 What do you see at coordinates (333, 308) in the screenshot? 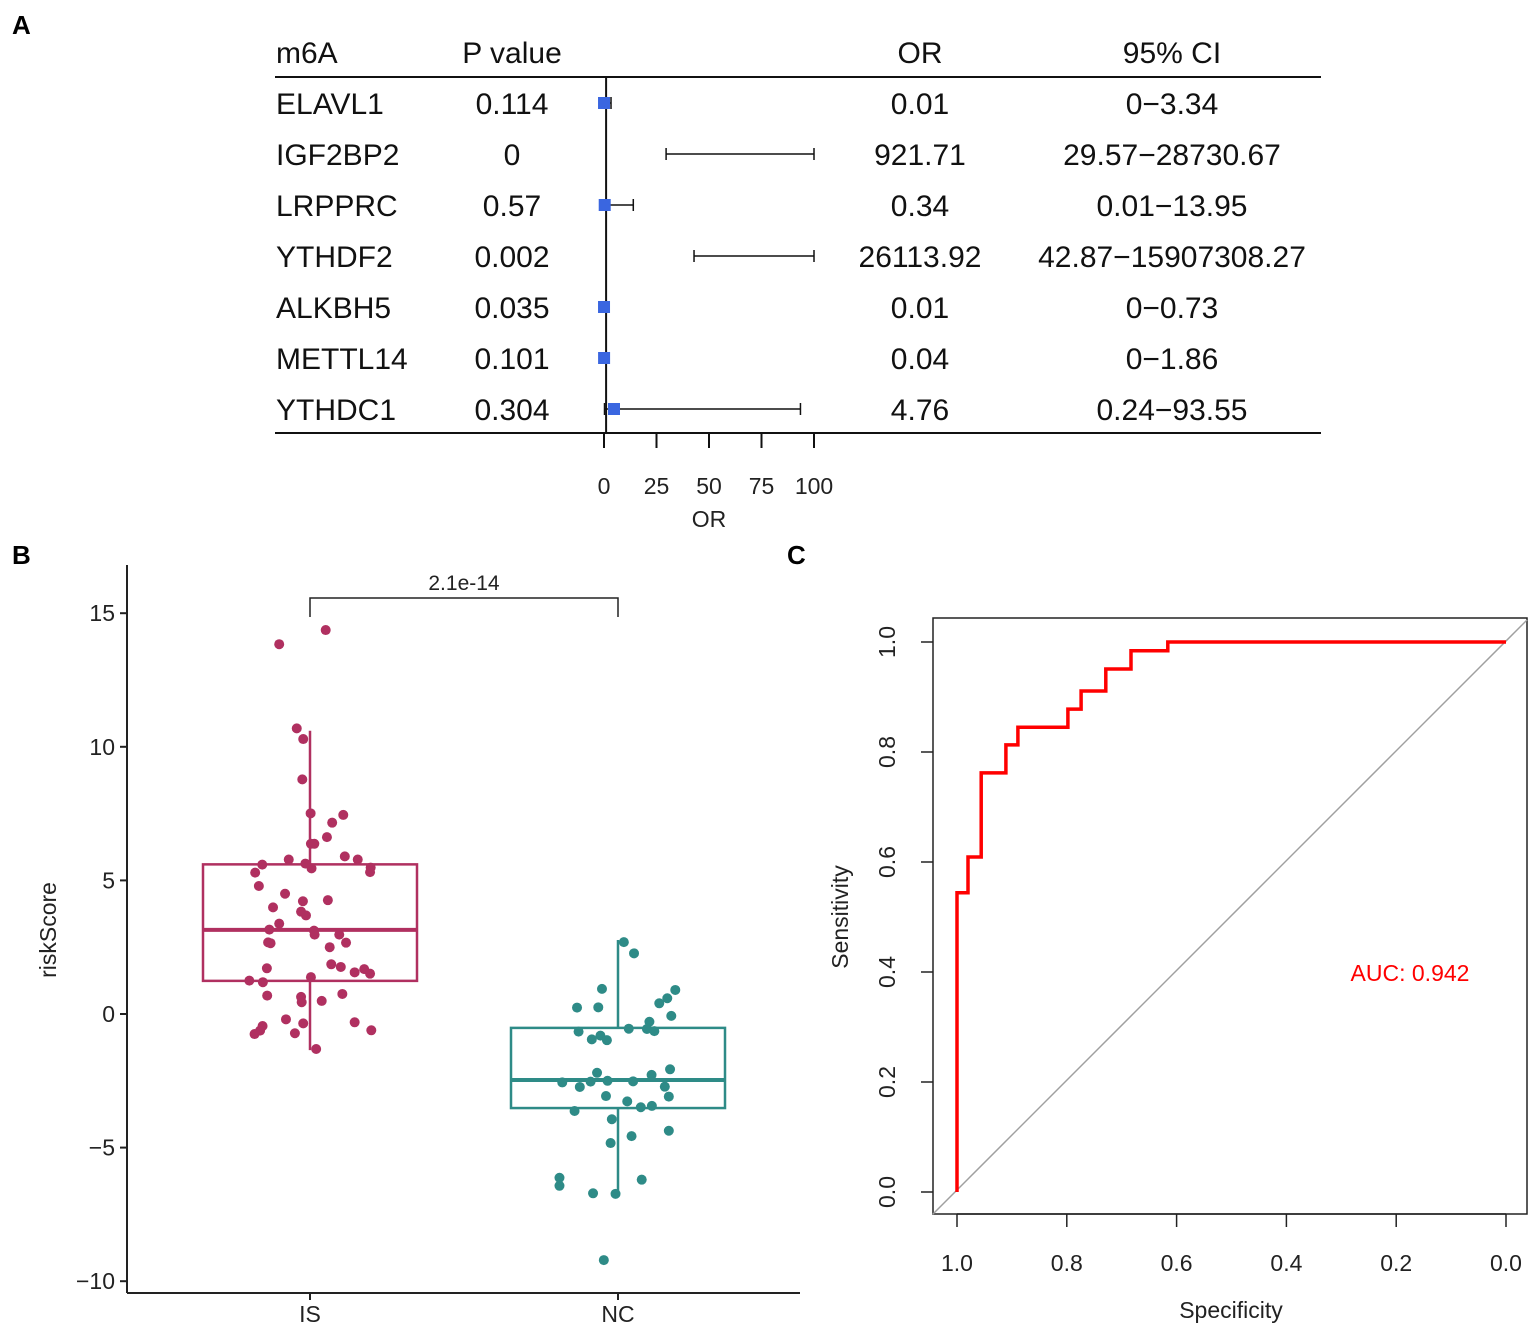
I see `gene-name: ALKBH5` at bounding box center [333, 308].